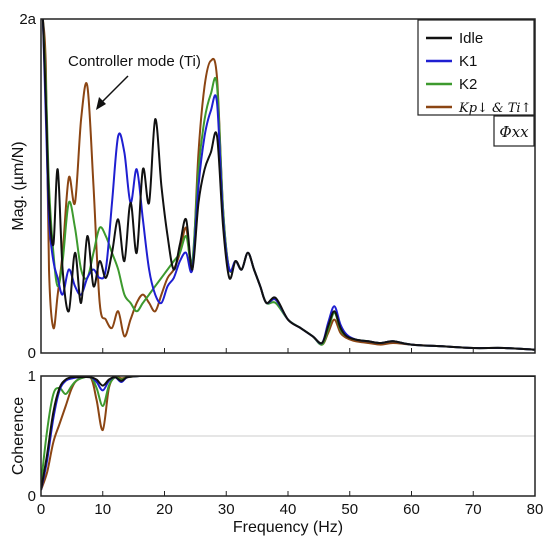 This screenshot has height=542, width=550. Describe the element at coordinates (32, 353) in the screenshot. I see `magnitude-ytick-label: 0` at that location.